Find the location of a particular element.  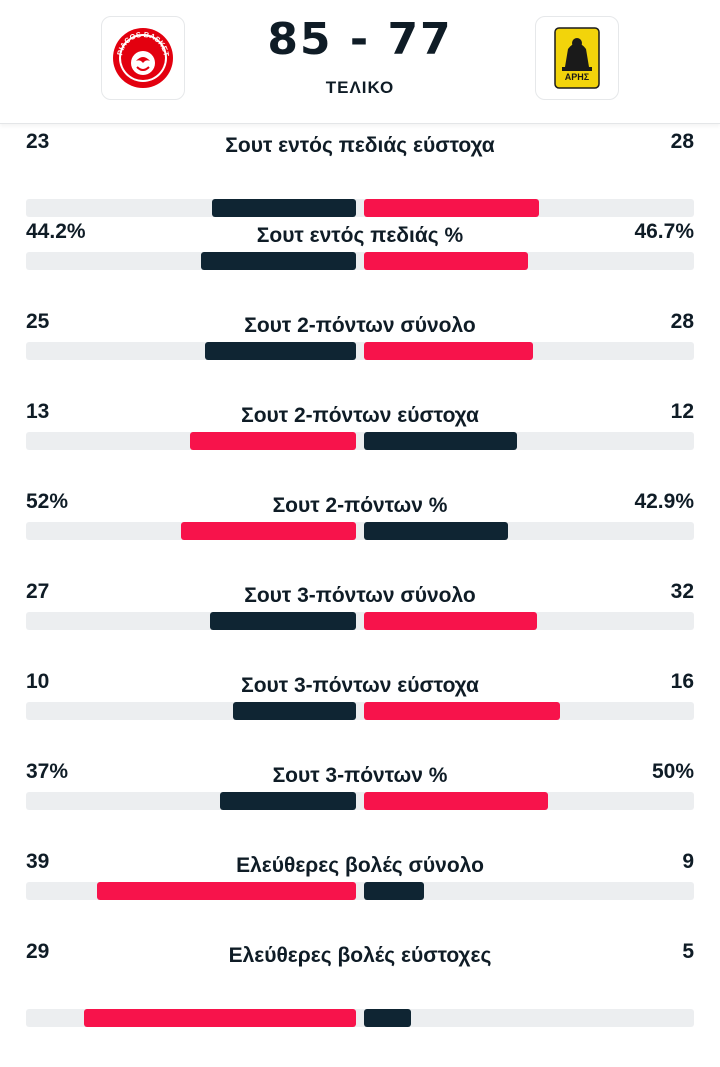

stat-row: 44.2% Σουτ εντός πεδιάς % 46.7% is located at coordinates (360, 261).